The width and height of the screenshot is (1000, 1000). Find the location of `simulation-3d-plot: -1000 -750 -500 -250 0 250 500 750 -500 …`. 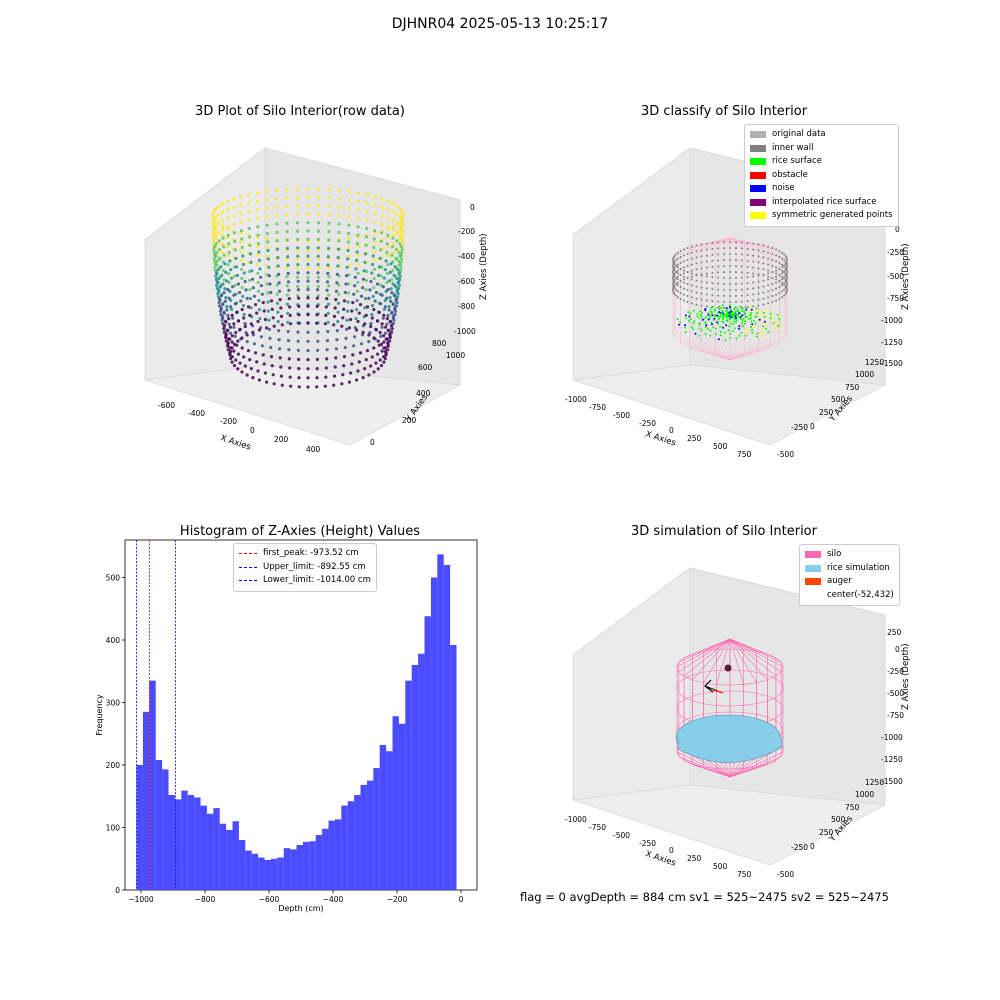

simulation-3d-plot: -1000 -750 -500 -250 0 250 500 750 -500 … is located at coordinates (740, 722).